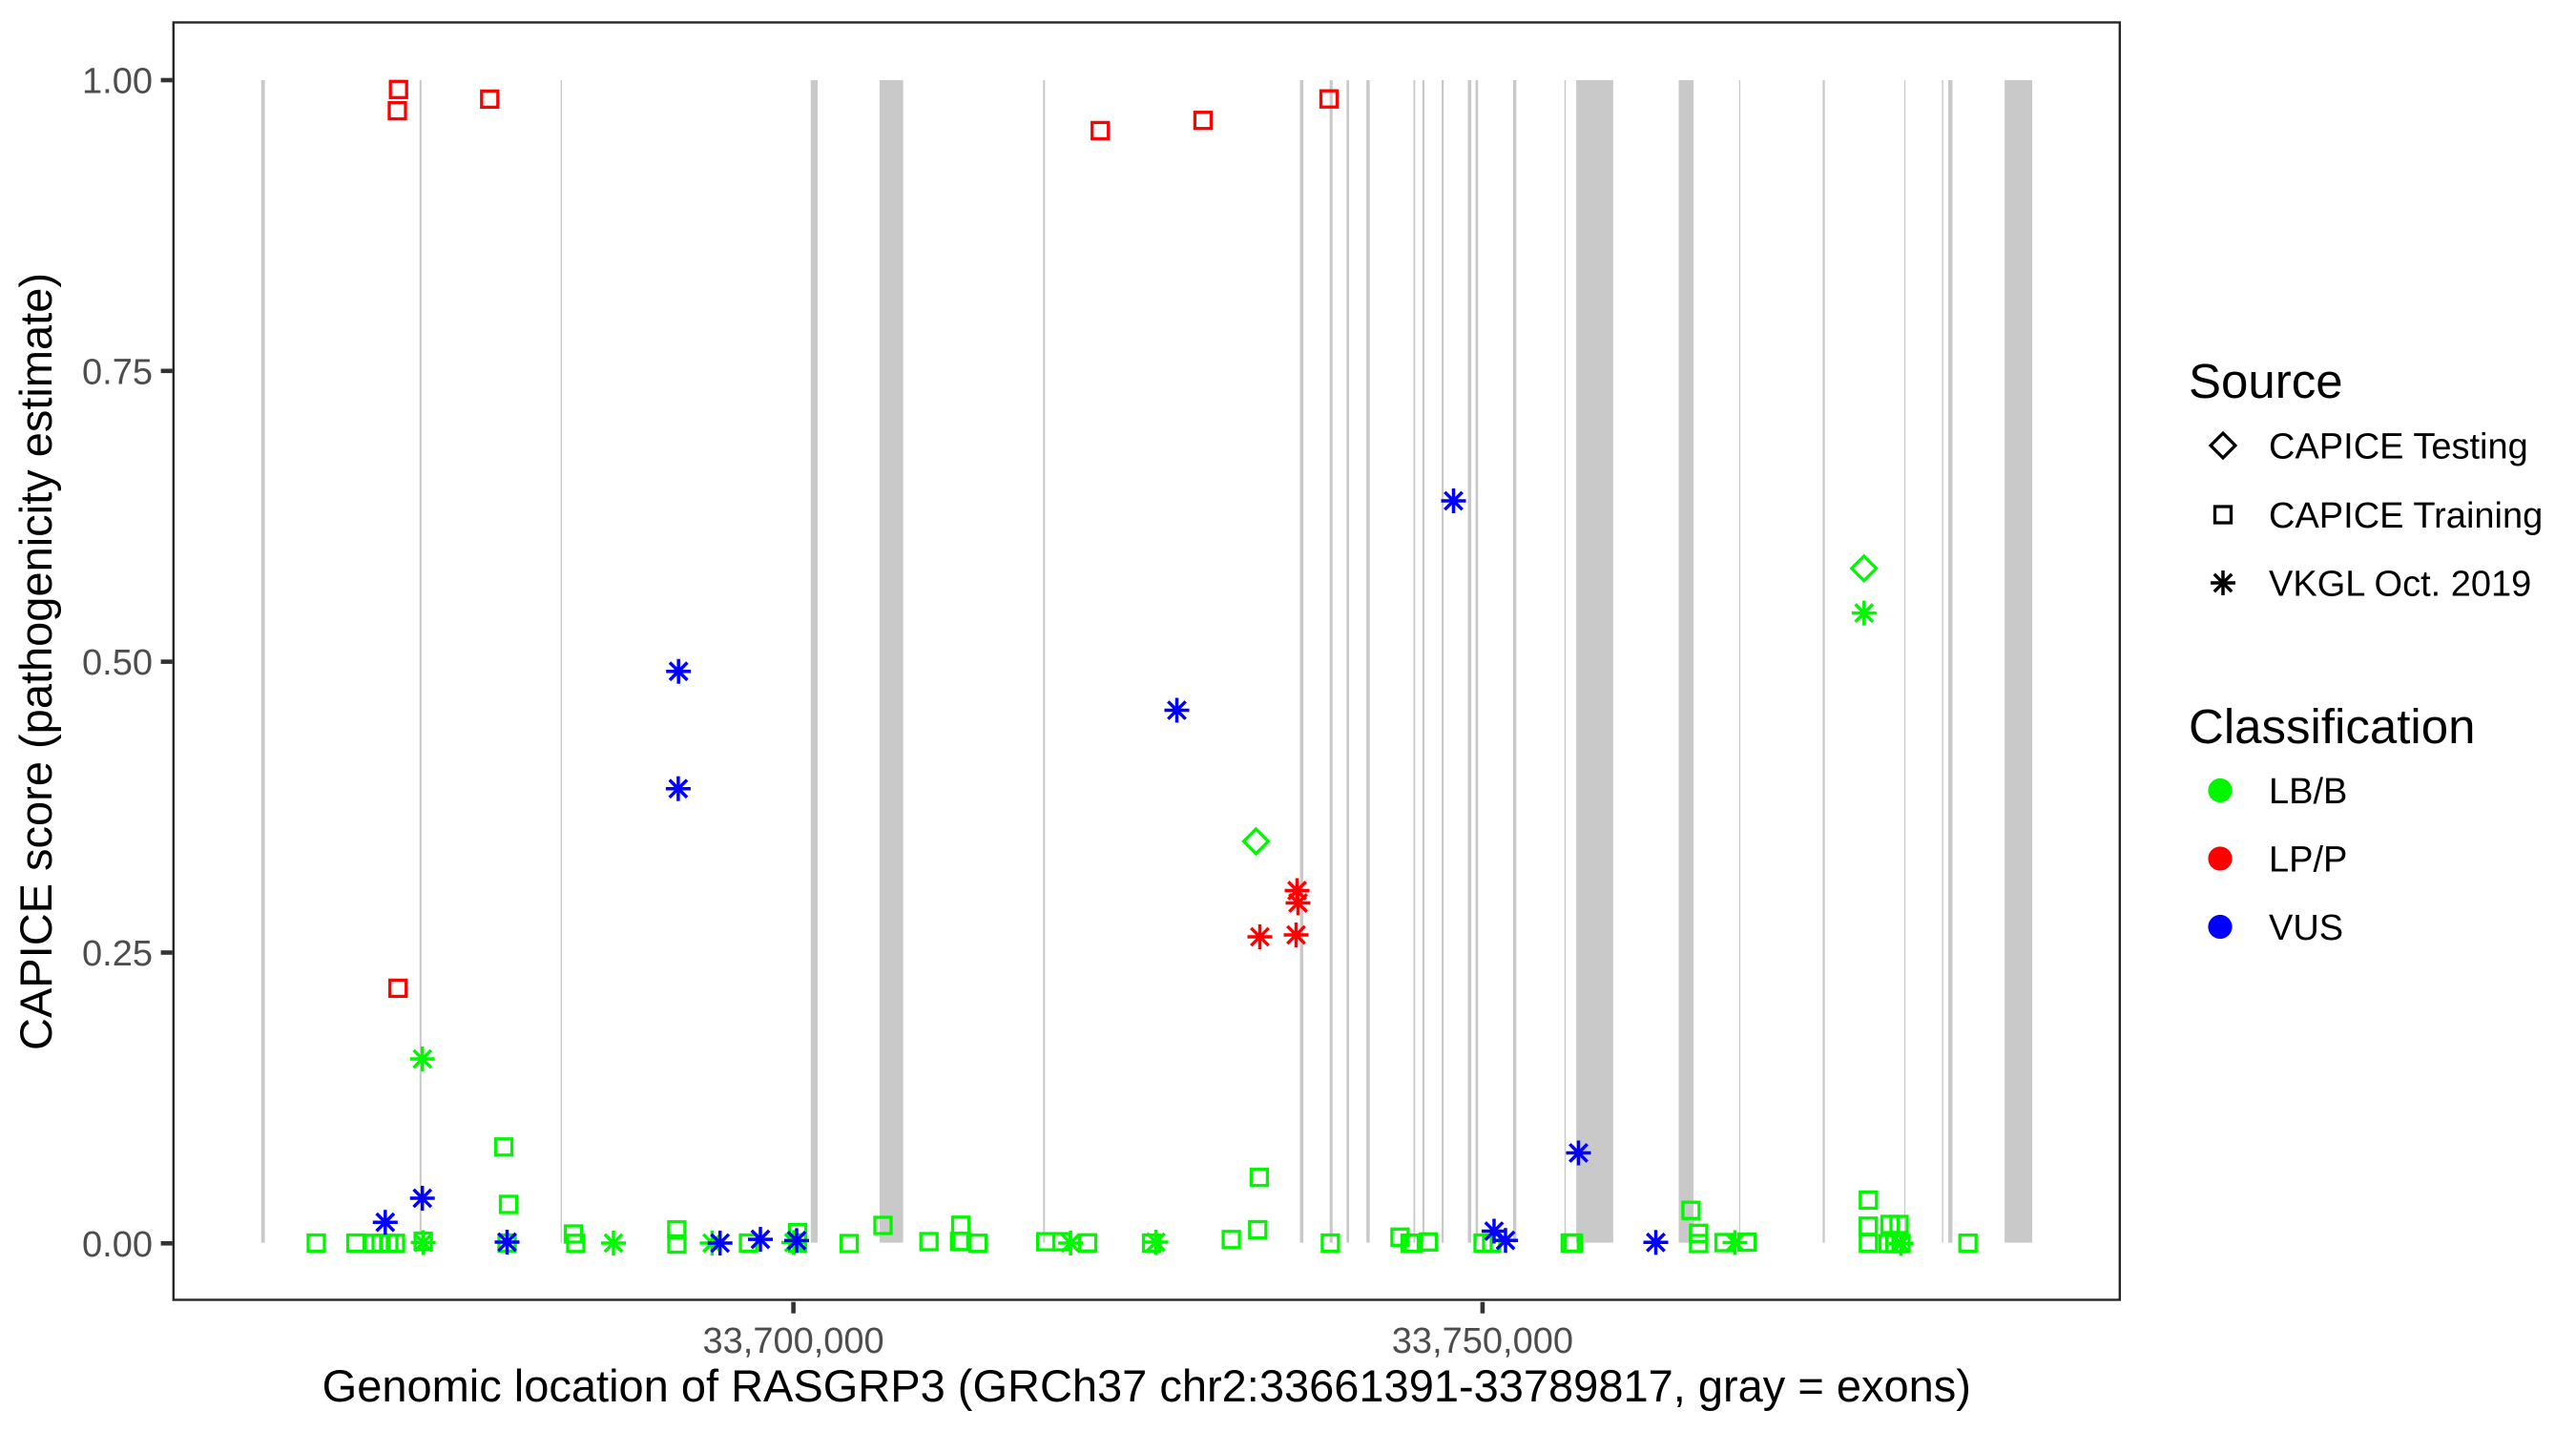 The width and height of the screenshot is (2576, 1431). I want to click on svg-text: 33,700,000, so click(793, 1341).